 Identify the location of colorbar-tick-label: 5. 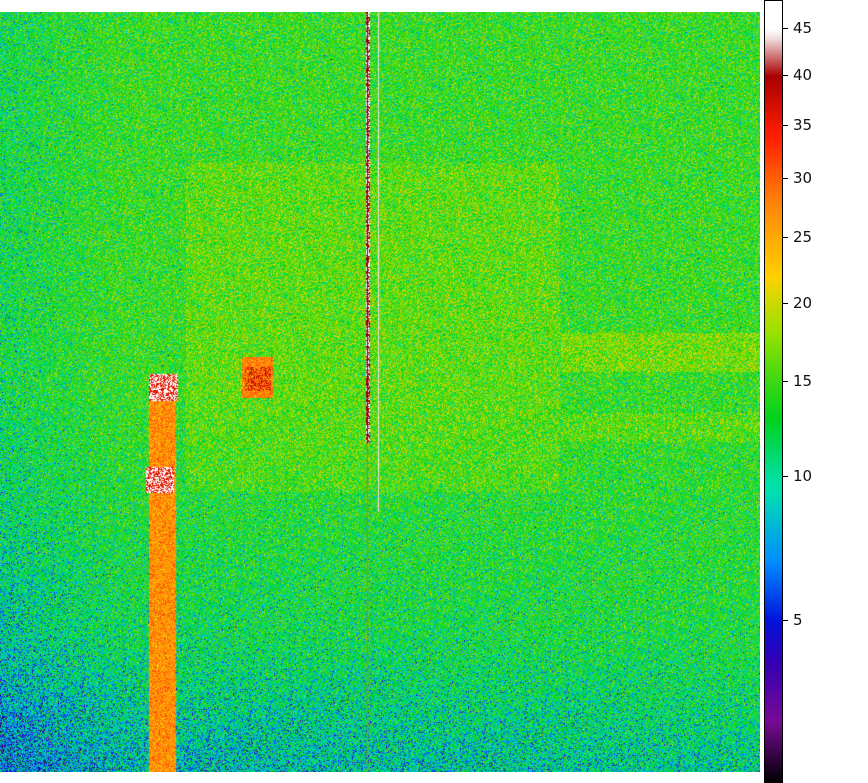
(798, 620).